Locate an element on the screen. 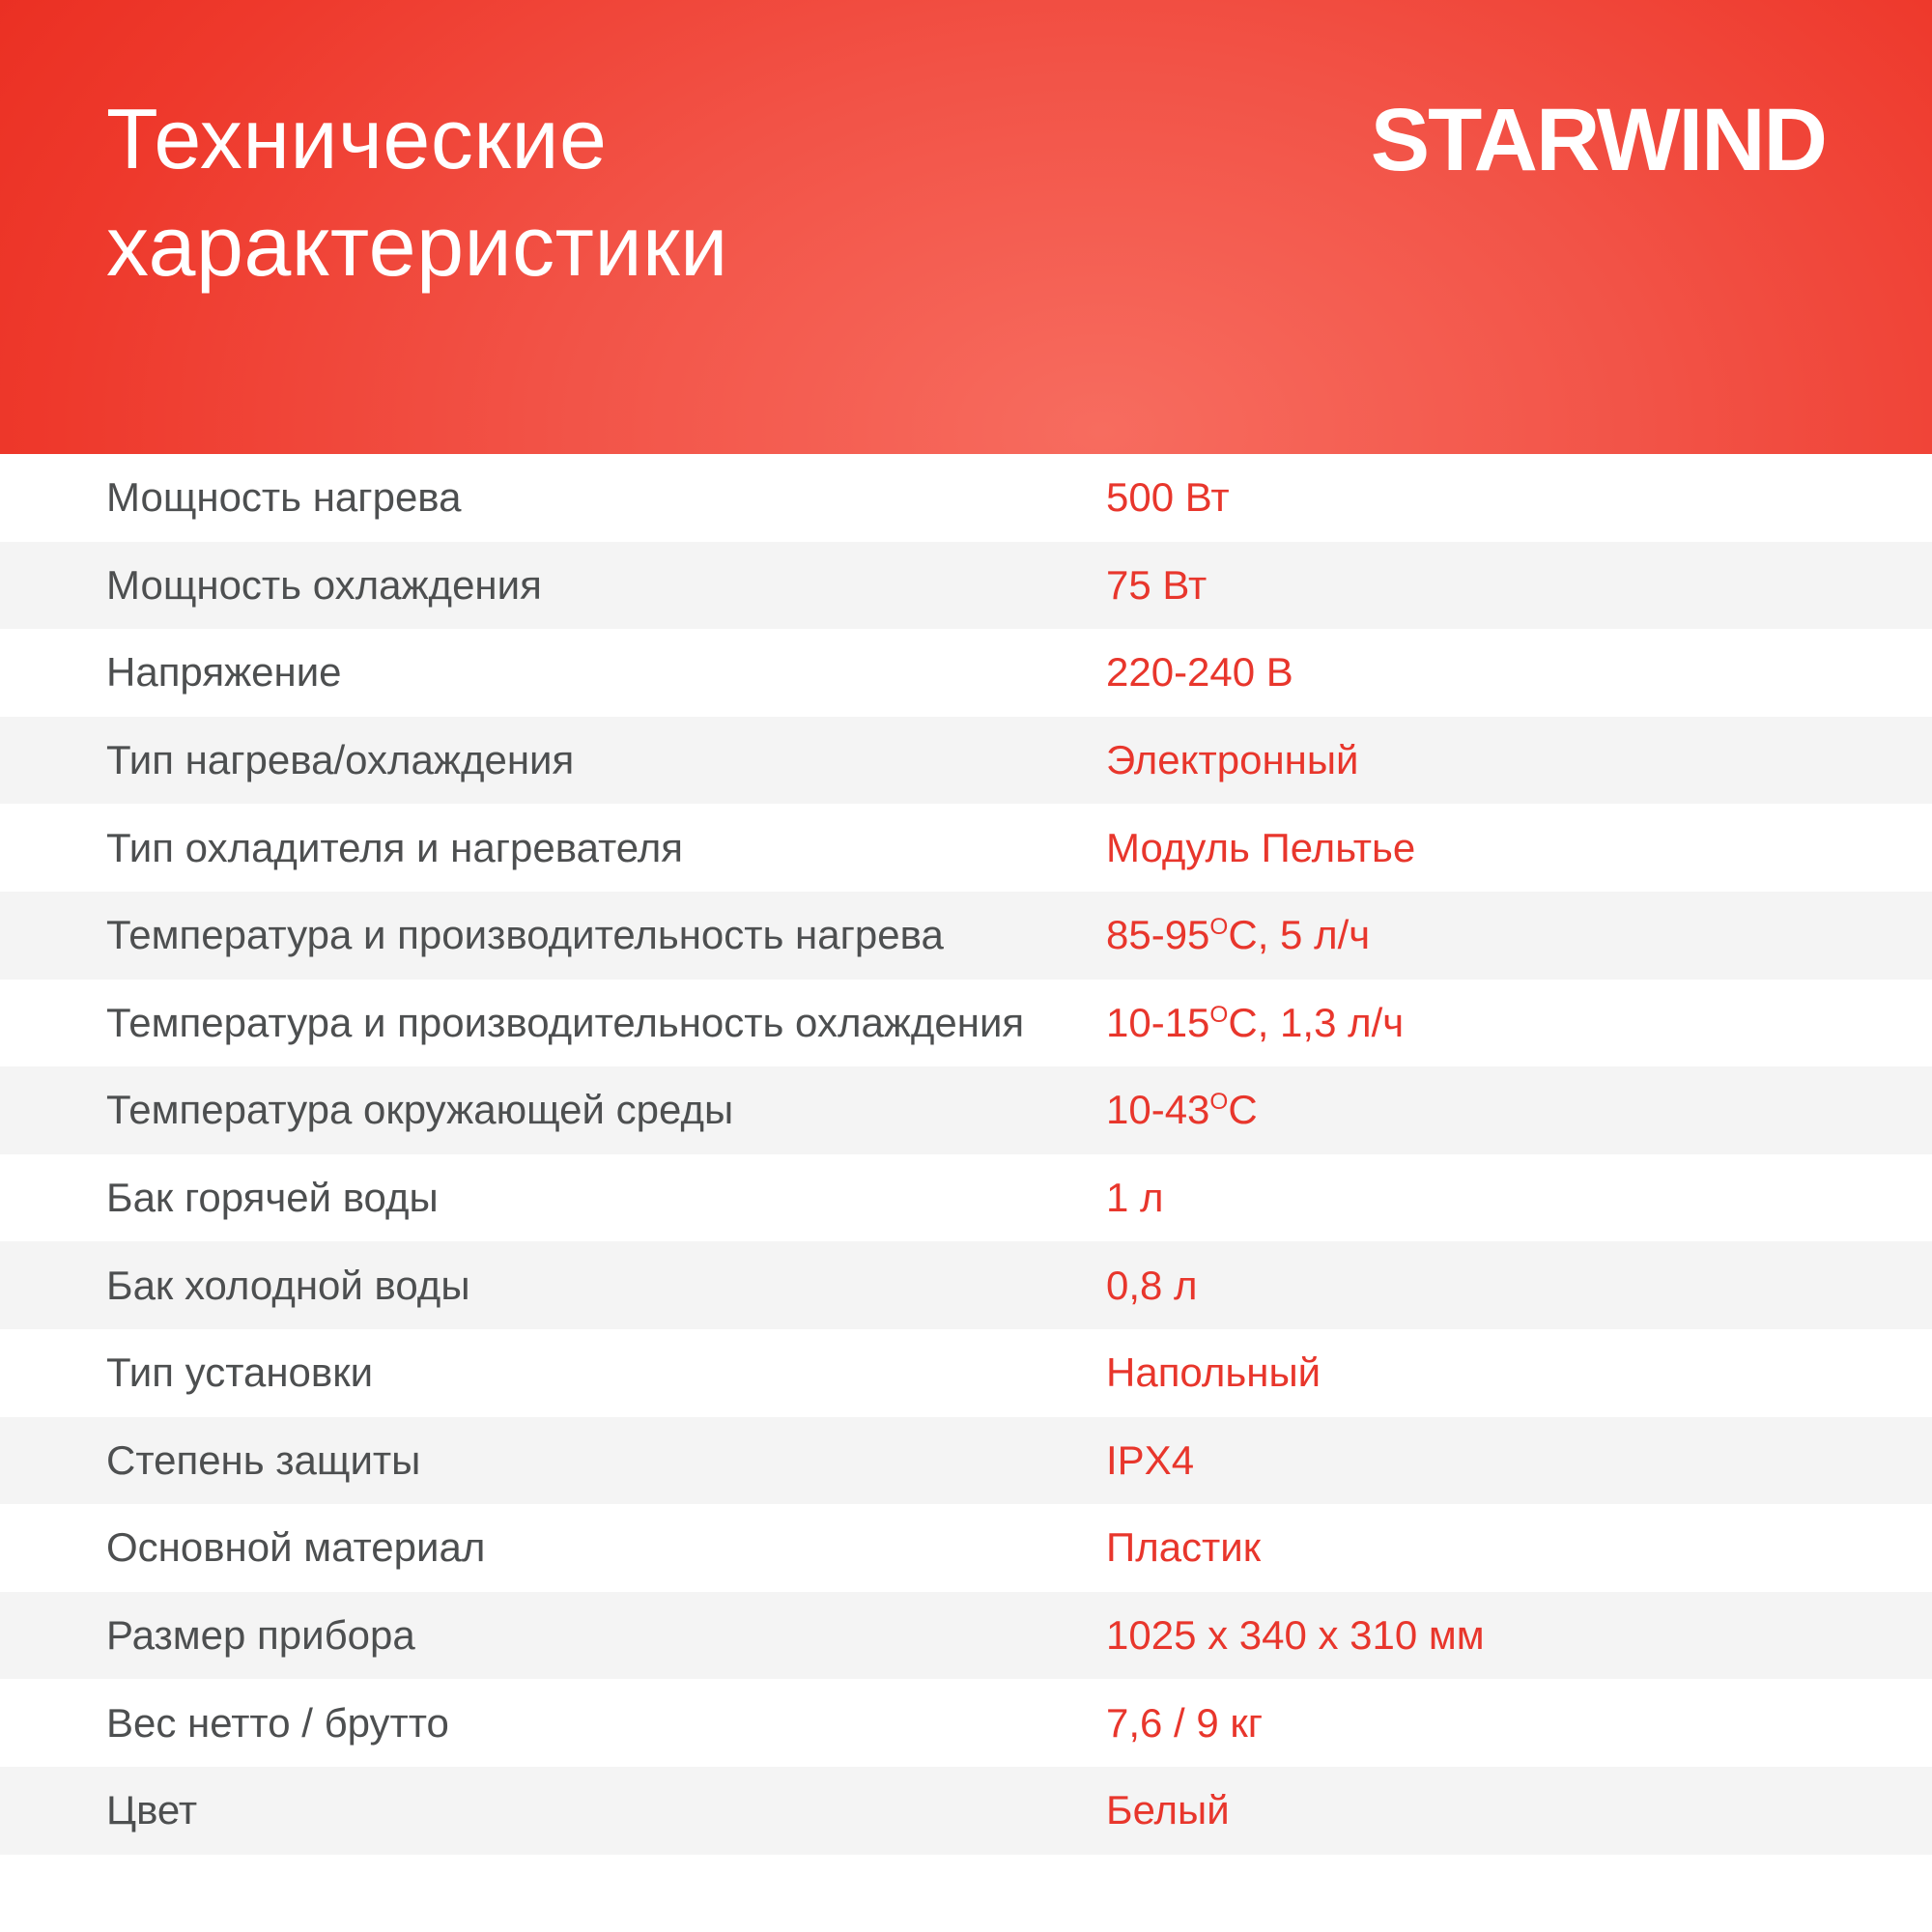 This screenshot has height=1932, width=1932. spec-label: Степень защиты is located at coordinates (263, 1459).